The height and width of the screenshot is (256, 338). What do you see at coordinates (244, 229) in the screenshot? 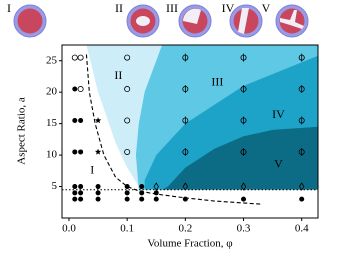
I see `x-tick-label: 0.3` at bounding box center [244, 229].